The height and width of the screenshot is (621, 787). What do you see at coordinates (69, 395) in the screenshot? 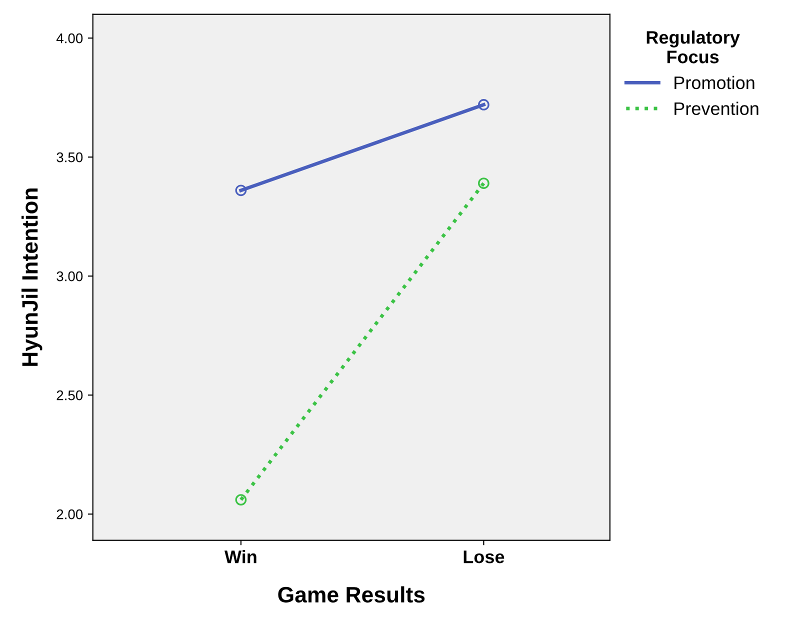
I see `y-tick-label: 2.50` at bounding box center [69, 395].